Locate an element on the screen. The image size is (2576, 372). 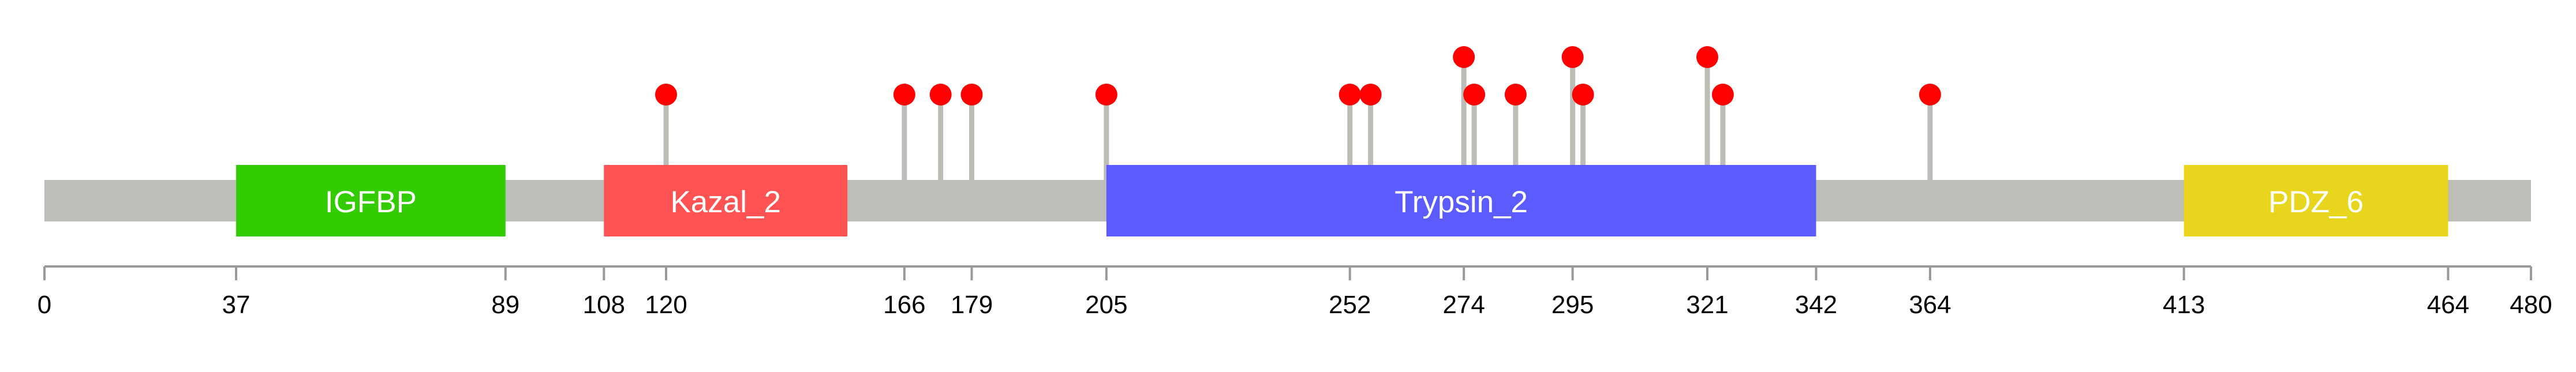
tick-label: 274 is located at coordinates (1463, 305).